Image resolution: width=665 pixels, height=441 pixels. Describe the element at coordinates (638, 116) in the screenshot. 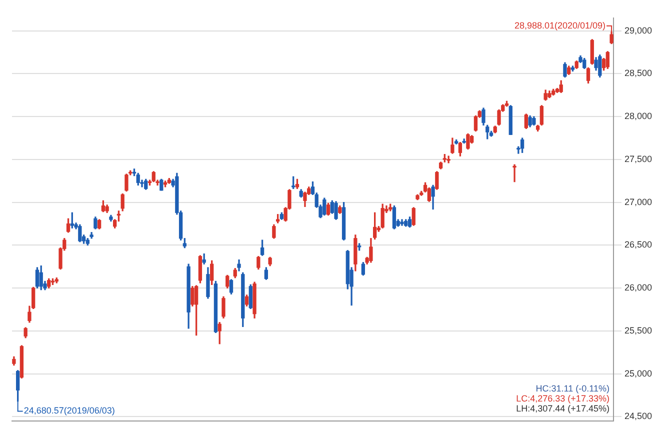

I see `y-tick-label: 28,000` at that location.